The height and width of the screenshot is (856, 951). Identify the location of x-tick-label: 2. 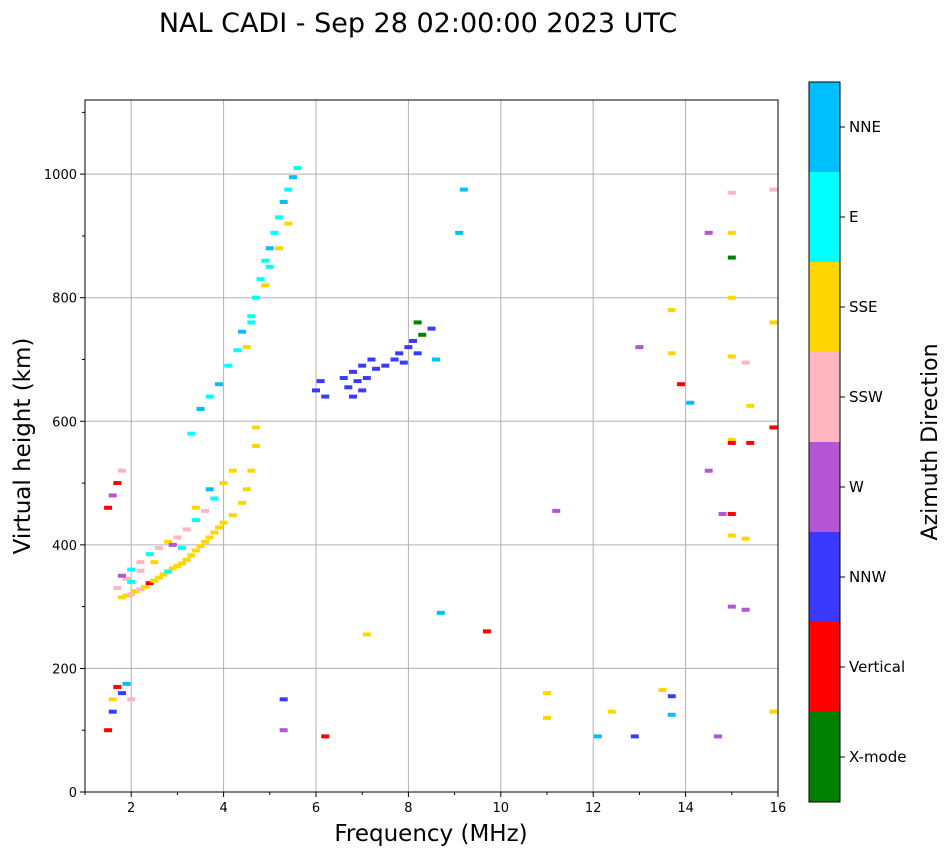
(131, 808).